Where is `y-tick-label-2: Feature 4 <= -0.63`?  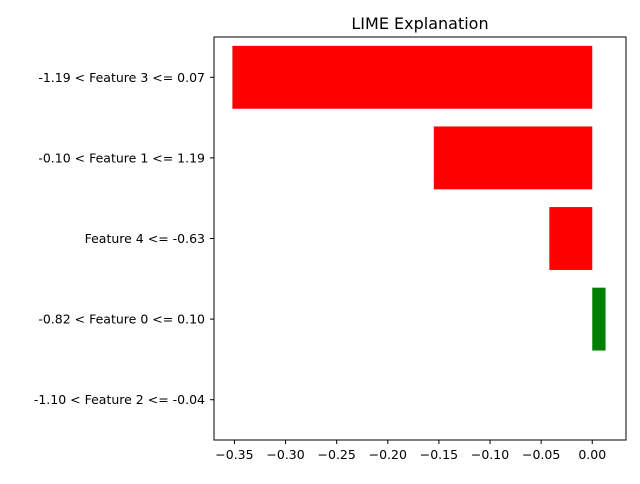
y-tick-label-2: Feature 4 <= -0.63 is located at coordinates (145, 238).